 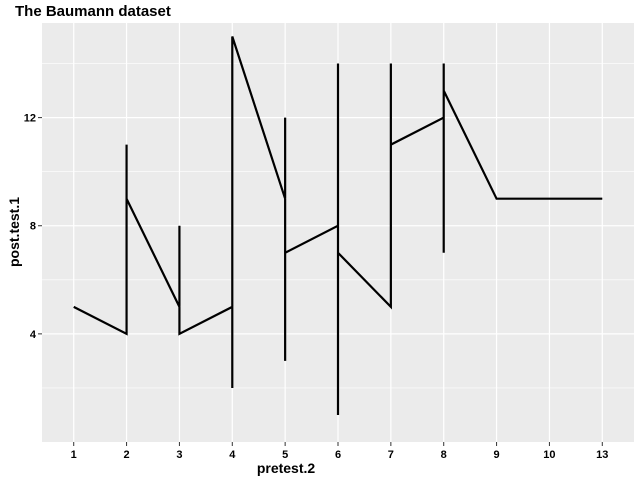 What do you see at coordinates (93, 11) in the screenshot?
I see `chart-title: The Baumann dataset` at bounding box center [93, 11].